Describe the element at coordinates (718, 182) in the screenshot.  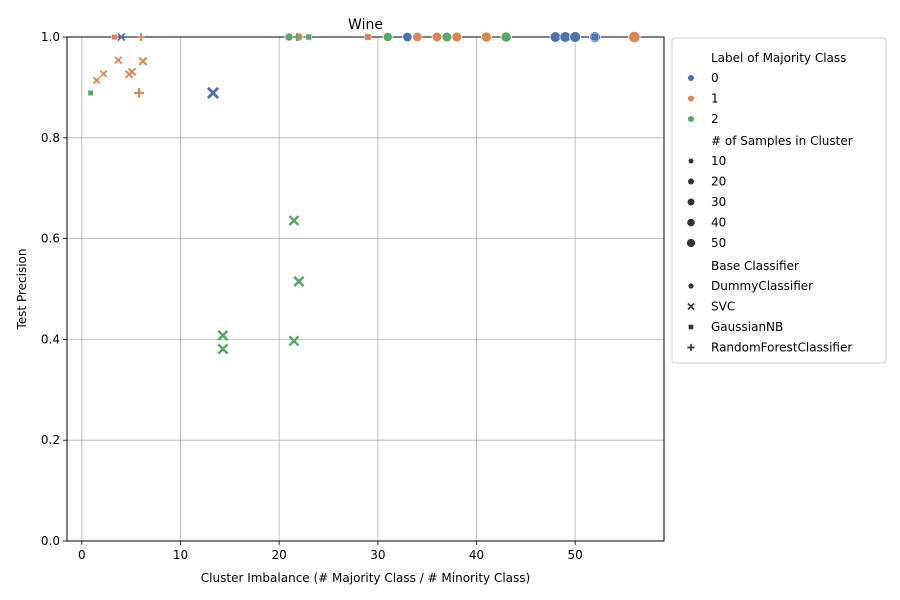
I see `legend-size-label: 20` at that location.